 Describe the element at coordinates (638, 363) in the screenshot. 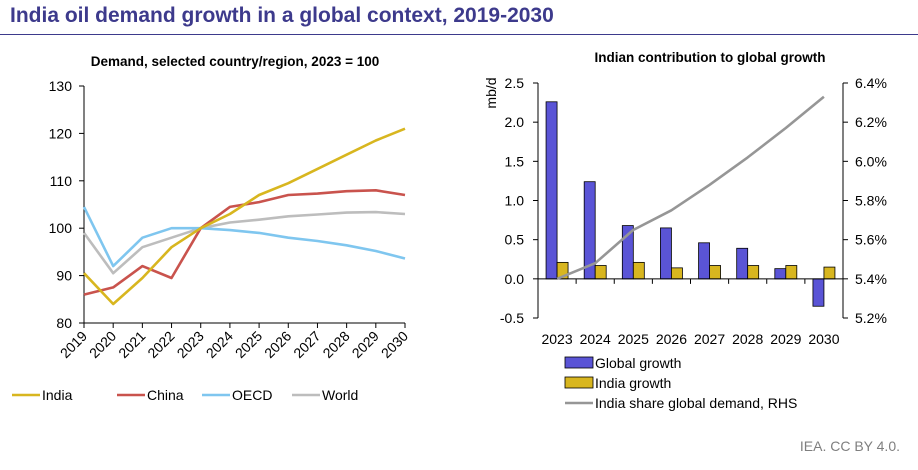

I see `legend-label-global-growth: Global growth` at that location.